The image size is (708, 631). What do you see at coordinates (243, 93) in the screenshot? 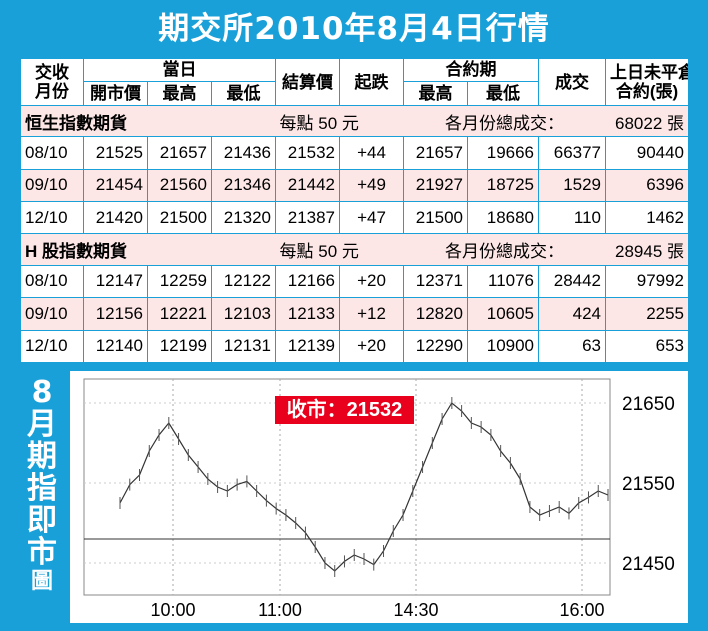
I see `header-low: 最低` at bounding box center [243, 93].